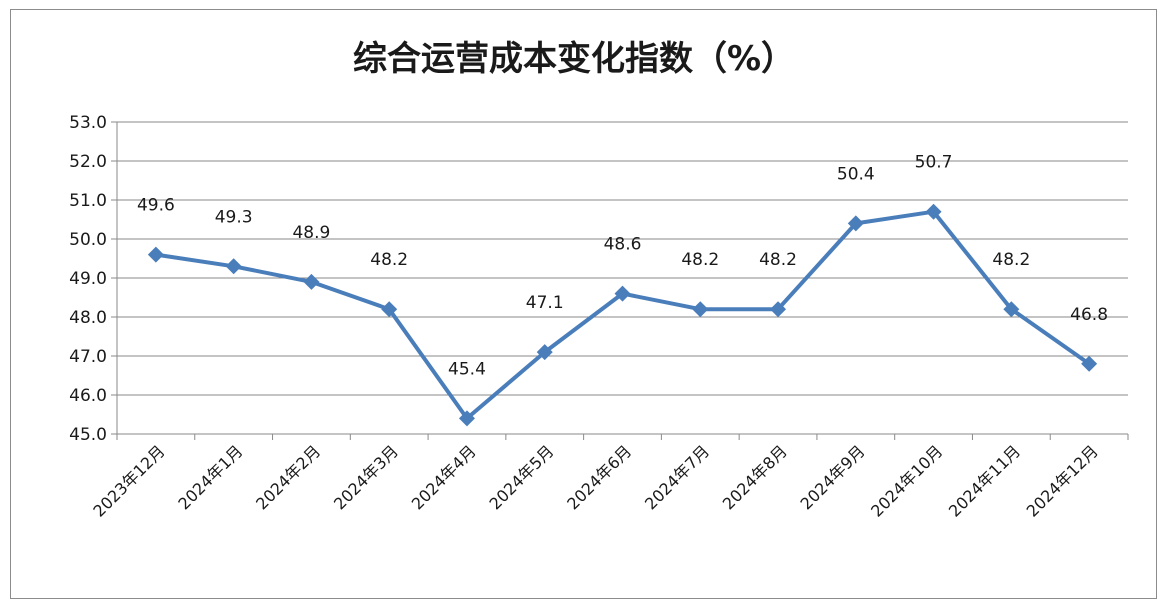  What do you see at coordinates (128, 480) in the screenshot?
I see `x-tick-label: 2023年12月` at bounding box center [128, 480].